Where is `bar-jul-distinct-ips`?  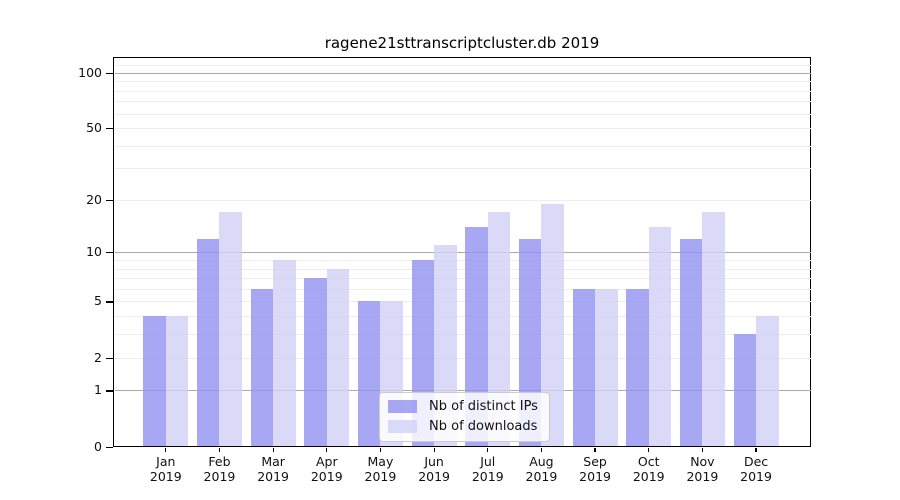 bar-jul-distinct-ips is located at coordinates (476, 337).